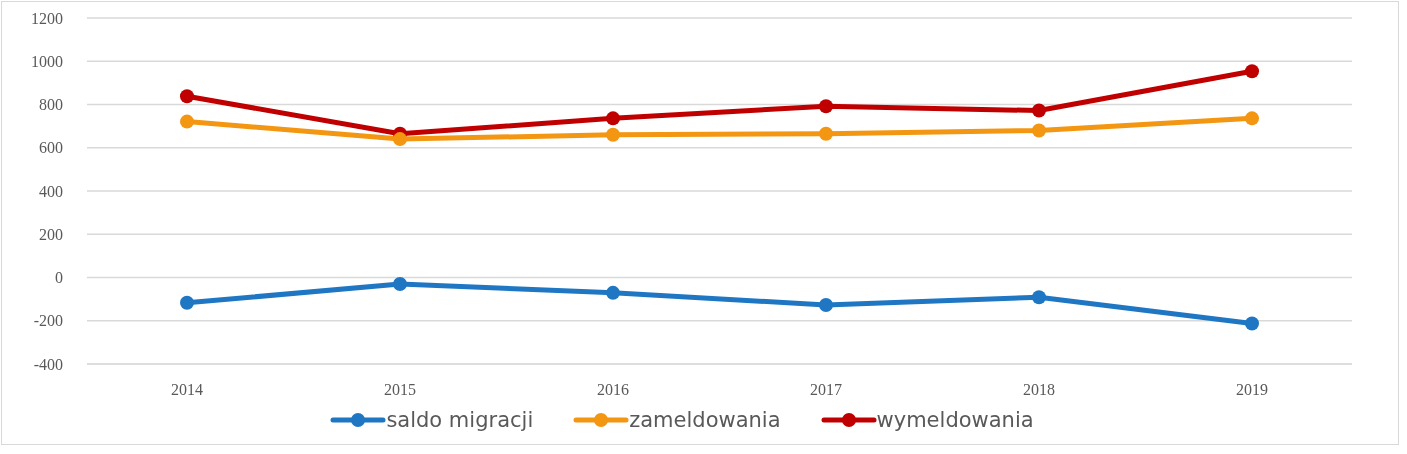  What do you see at coordinates (47, 61) in the screenshot?
I see `y-tick-label: 1000` at bounding box center [47, 61].